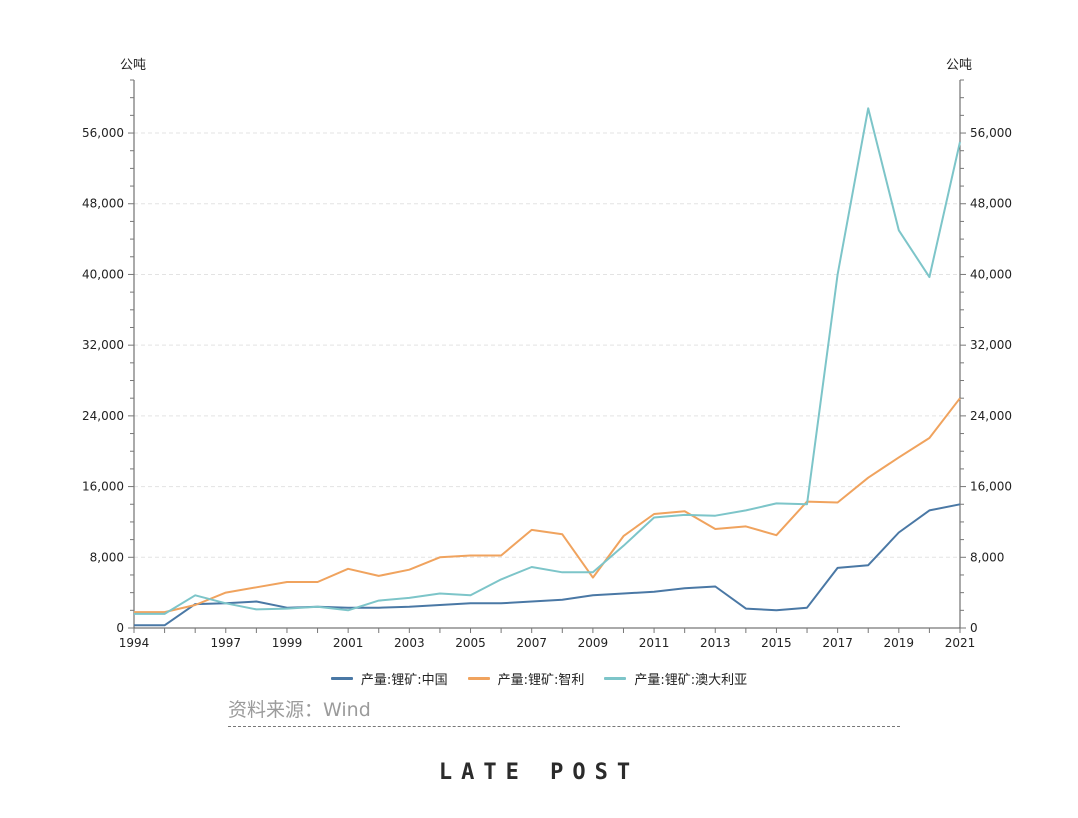 The width and height of the screenshot is (1078, 818). What do you see at coordinates (991, 487) in the screenshot?
I see `y-tick-label-right: 16,000` at bounding box center [991, 487].